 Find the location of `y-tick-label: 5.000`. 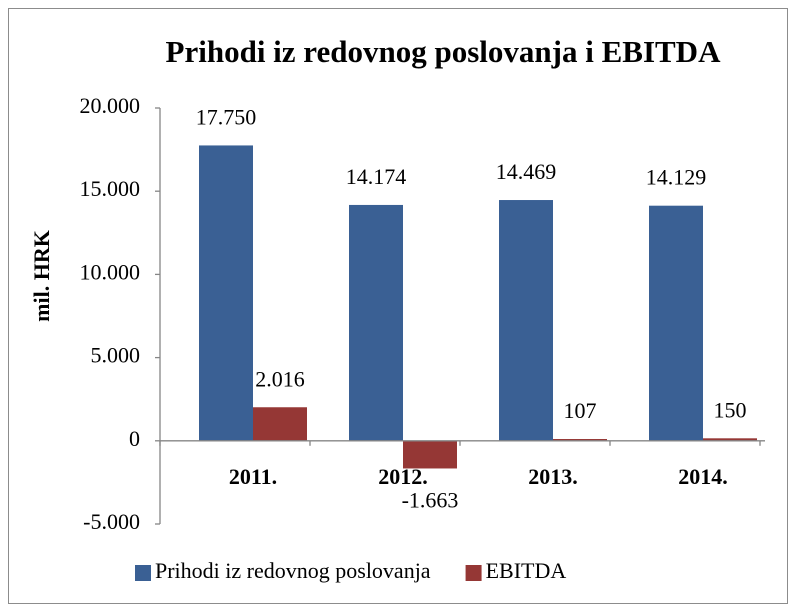

y-tick-label: 5.000 is located at coordinates (116, 355).